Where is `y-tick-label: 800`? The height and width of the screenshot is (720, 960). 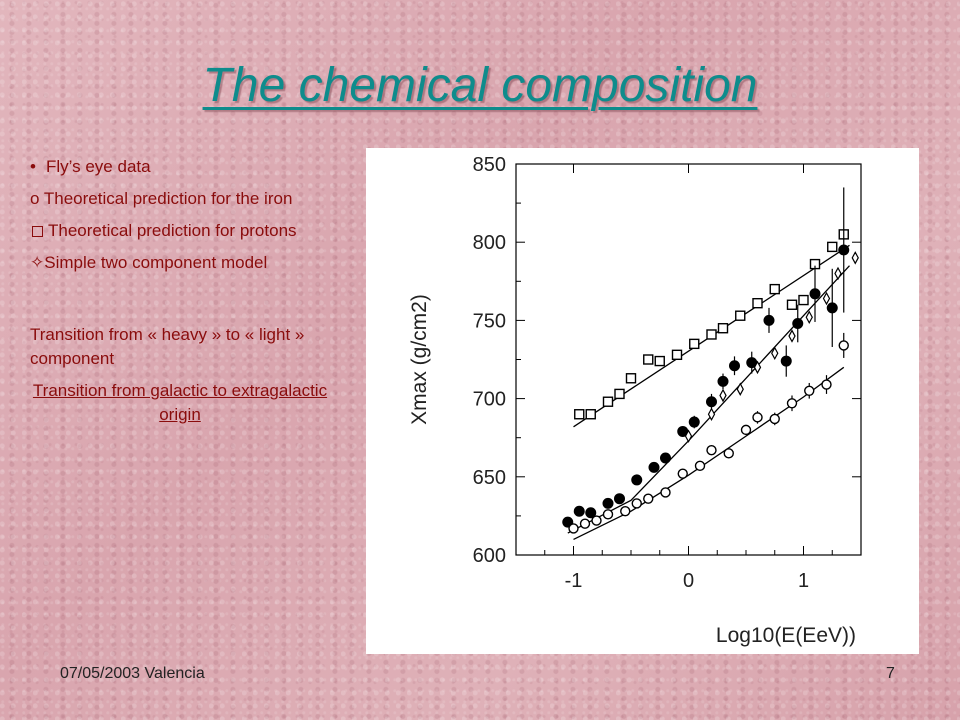
y-tick-label: 800 is located at coordinates (489, 243).